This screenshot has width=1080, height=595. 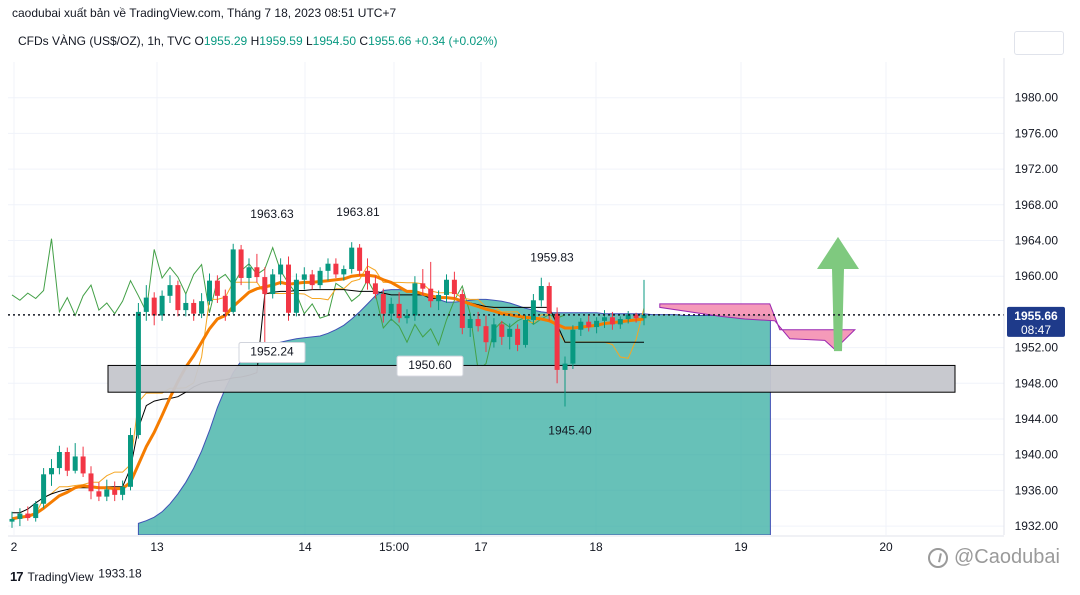 I want to click on ohlc-high-label: H, so click(x=255, y=41).